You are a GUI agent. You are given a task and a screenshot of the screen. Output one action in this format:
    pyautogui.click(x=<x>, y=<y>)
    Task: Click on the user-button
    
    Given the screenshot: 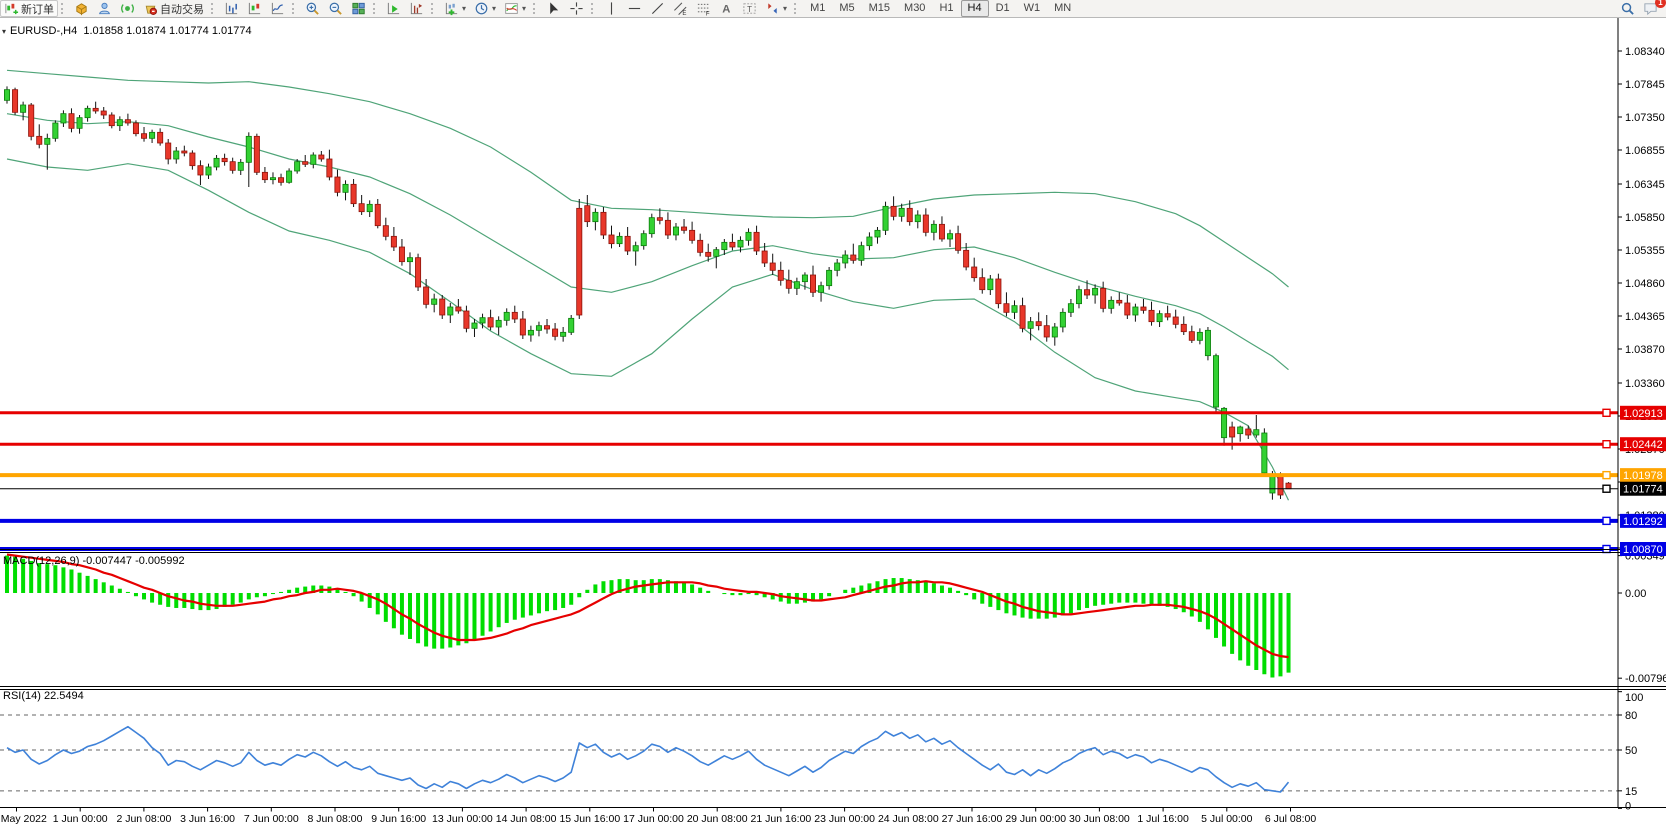 What is the action you would take?
    pyautogui.click(x=104, y=8)
    